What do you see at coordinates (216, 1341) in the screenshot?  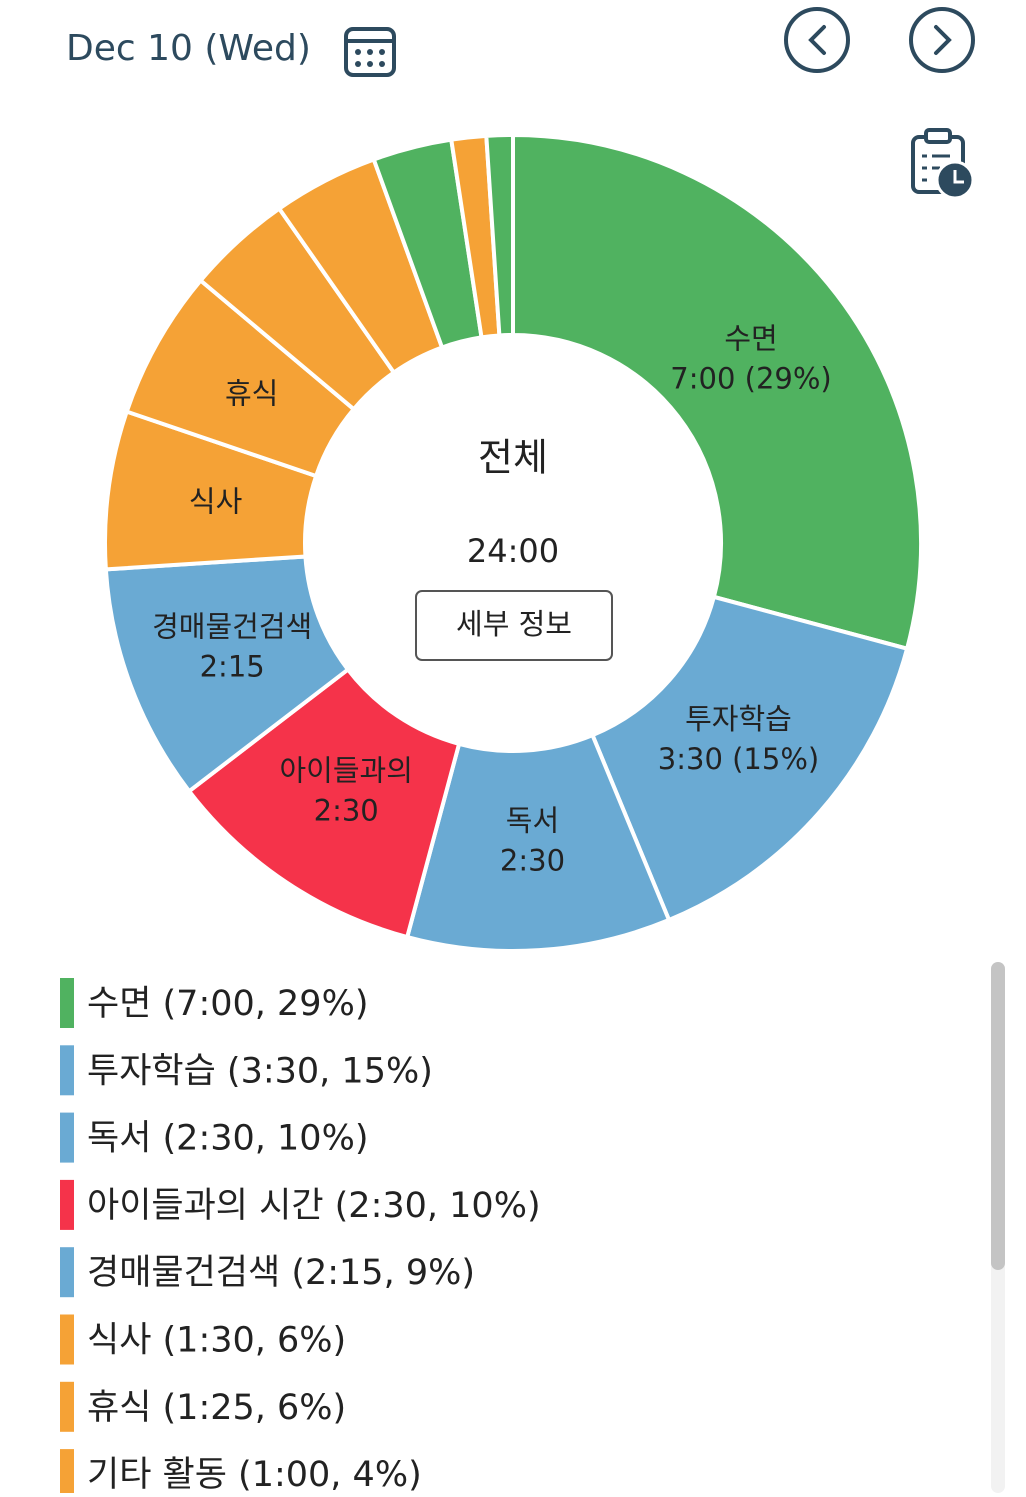 I see `legend-label: 식사 (1:30, 6%)` at bounding box center [216, 1341].